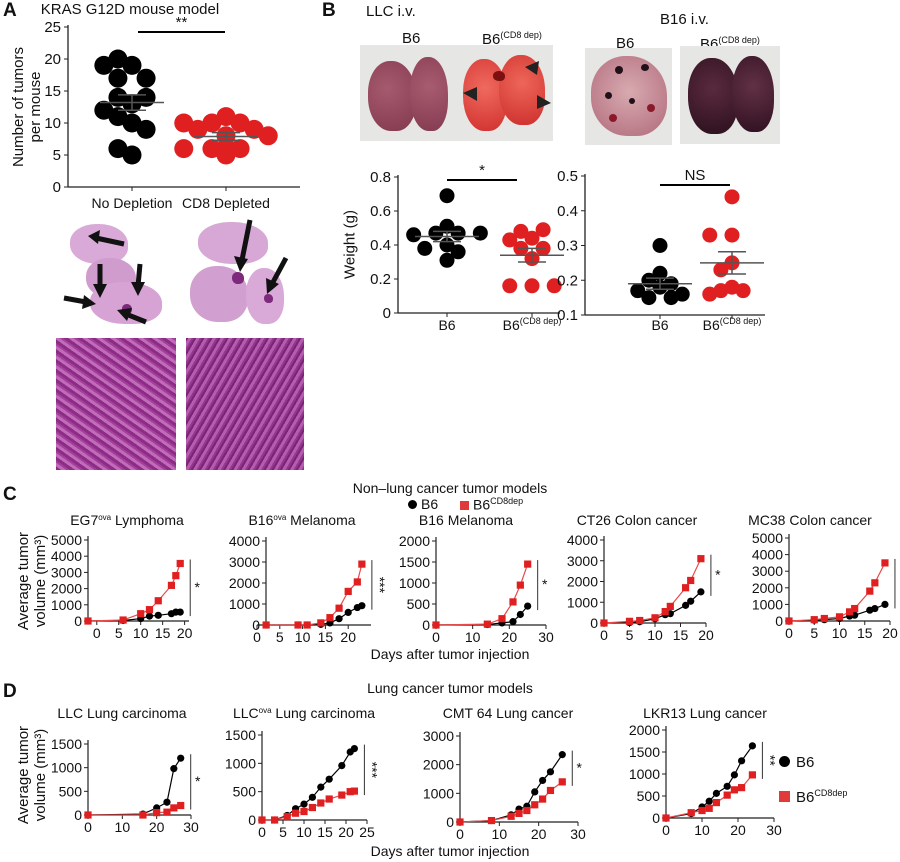 The width and height of the screenshot is (900, 862). What do you see at coordinates (539, 834) in the screenshot?
I see `x-tick-label: 20` at bounding box center [539, 834].